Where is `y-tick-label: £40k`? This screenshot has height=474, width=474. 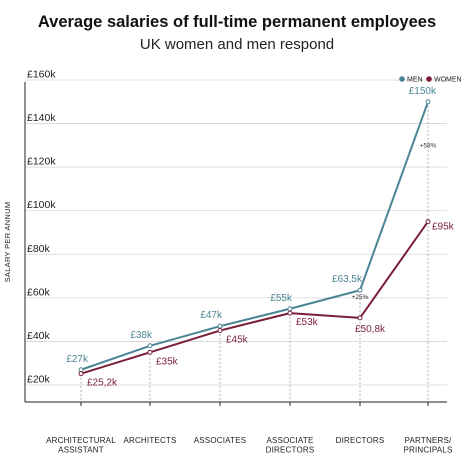 y-tick-label: £40k is located at coordinates (39, 336).